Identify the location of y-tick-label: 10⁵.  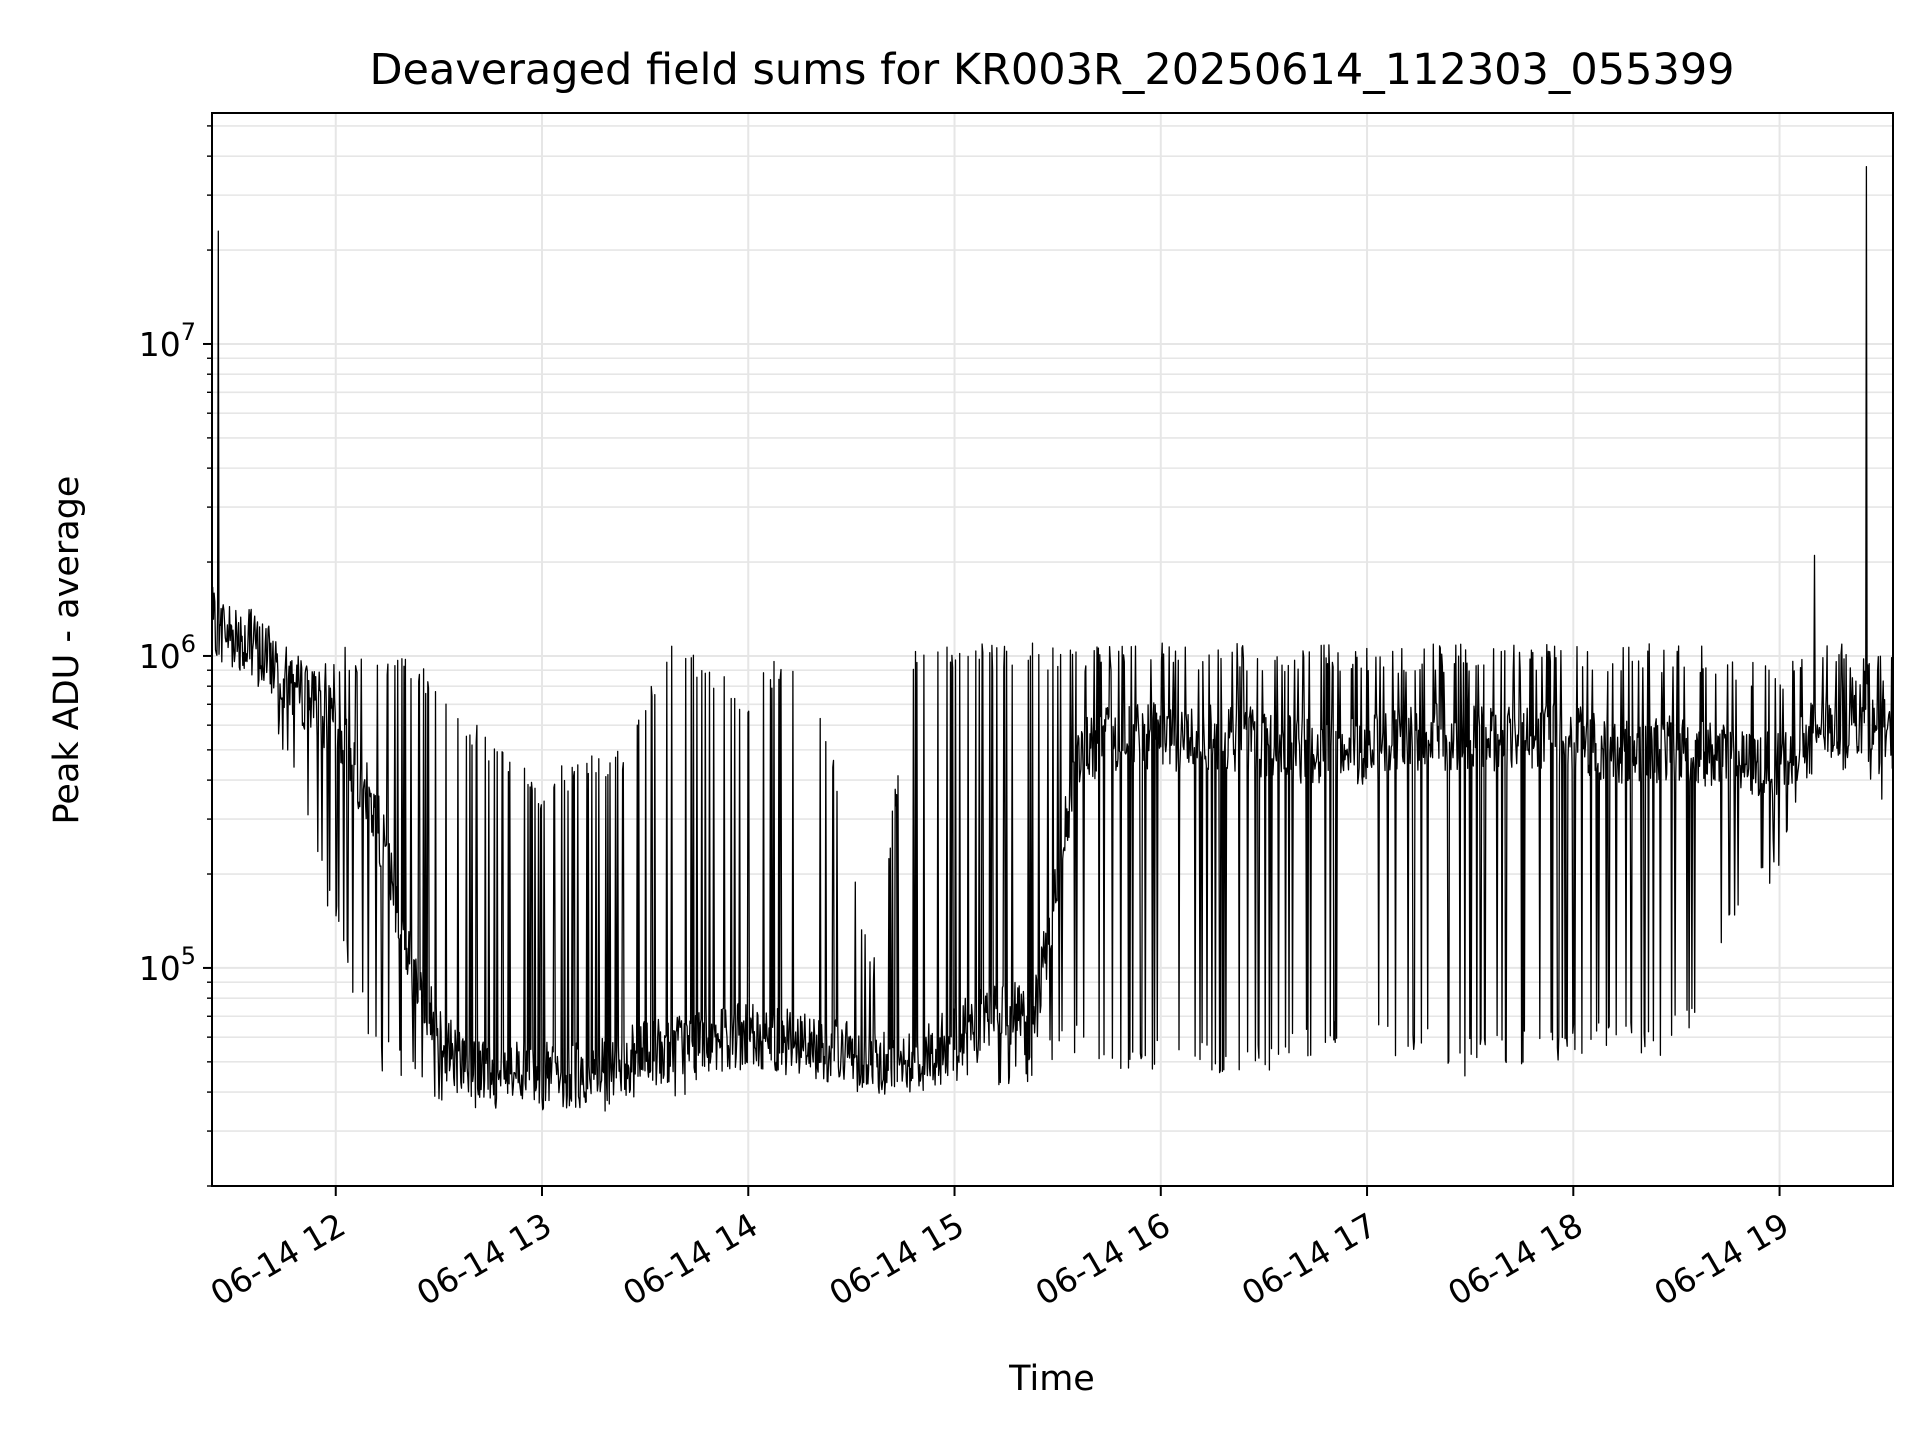
(167, 965).